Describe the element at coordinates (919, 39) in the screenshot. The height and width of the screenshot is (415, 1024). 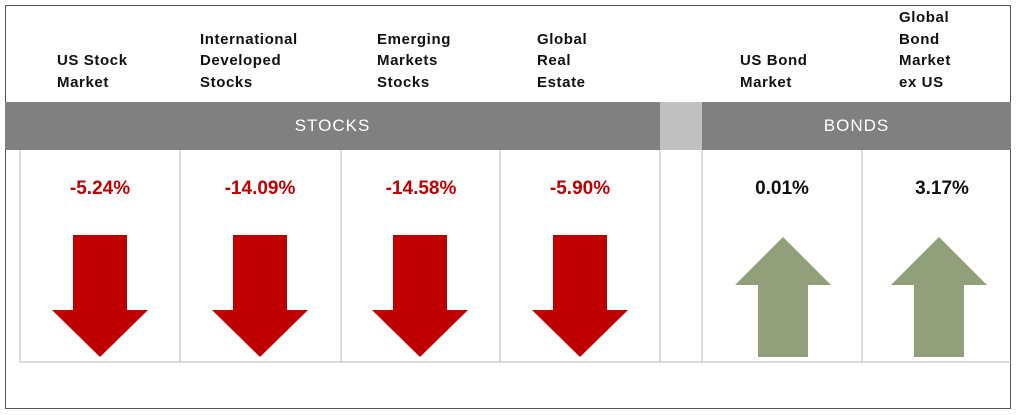
I see `header-line: Bond` at that location.